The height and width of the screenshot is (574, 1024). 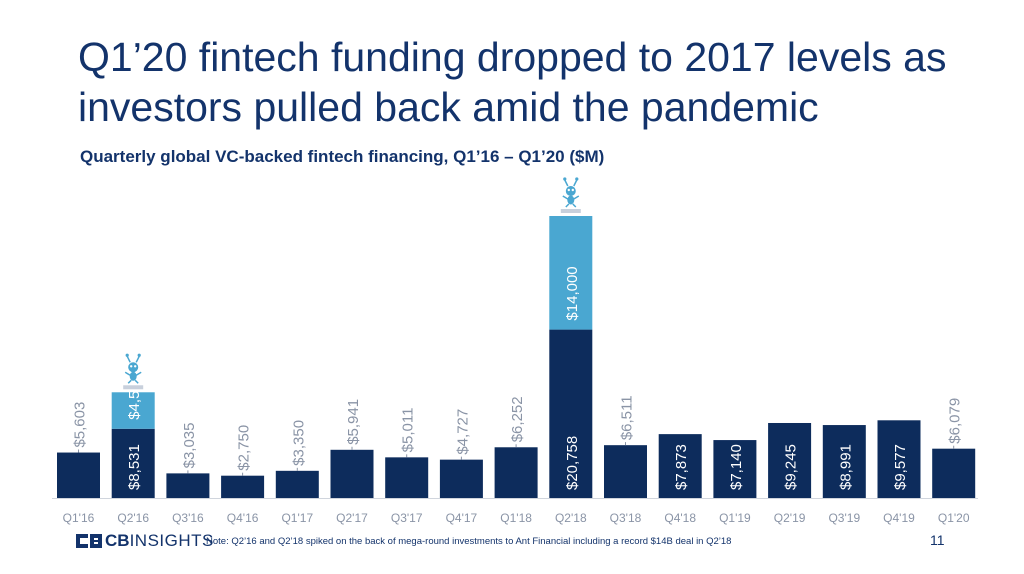 I want to click on x-tick-label: Q1'18, so click(x=516, y=518).